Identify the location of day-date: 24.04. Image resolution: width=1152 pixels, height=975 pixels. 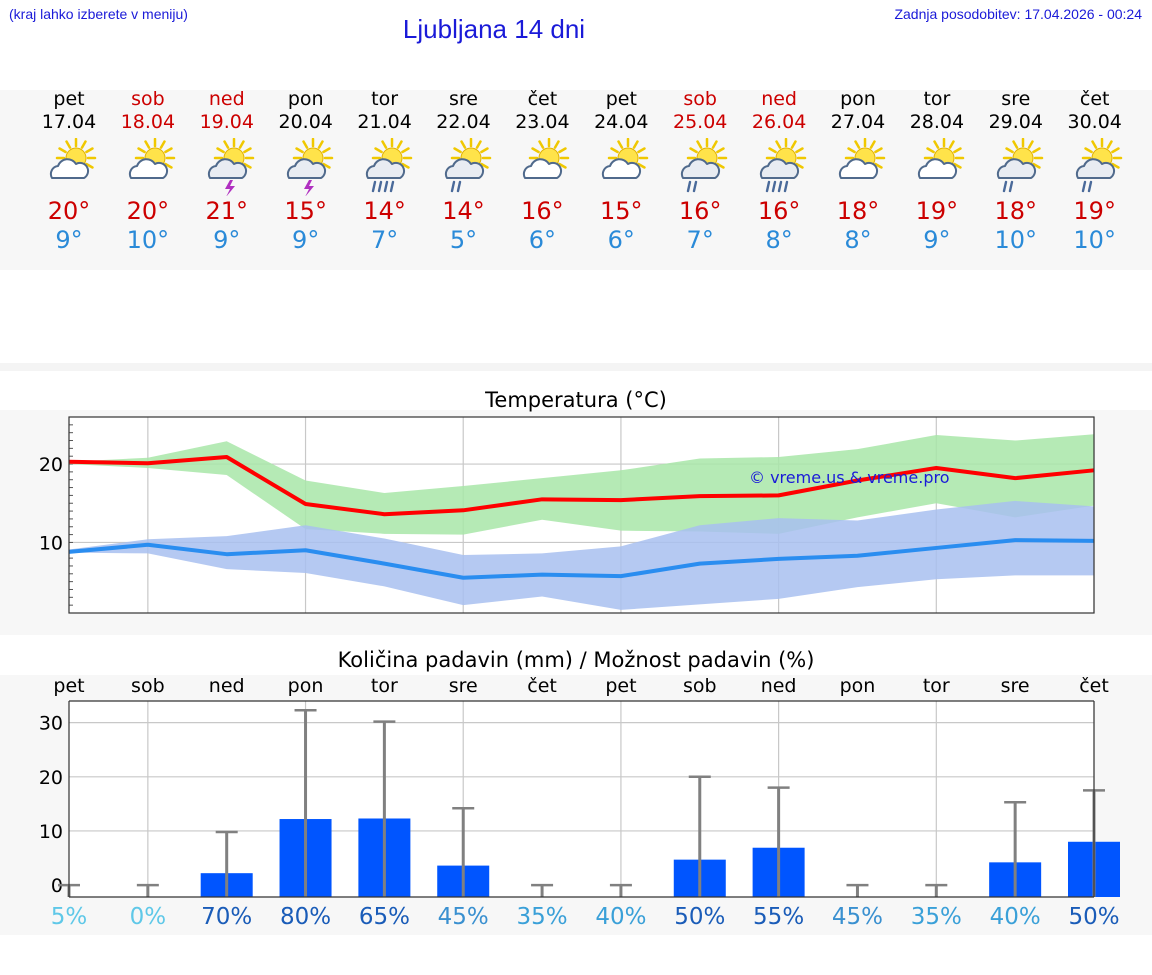
(621, 122).